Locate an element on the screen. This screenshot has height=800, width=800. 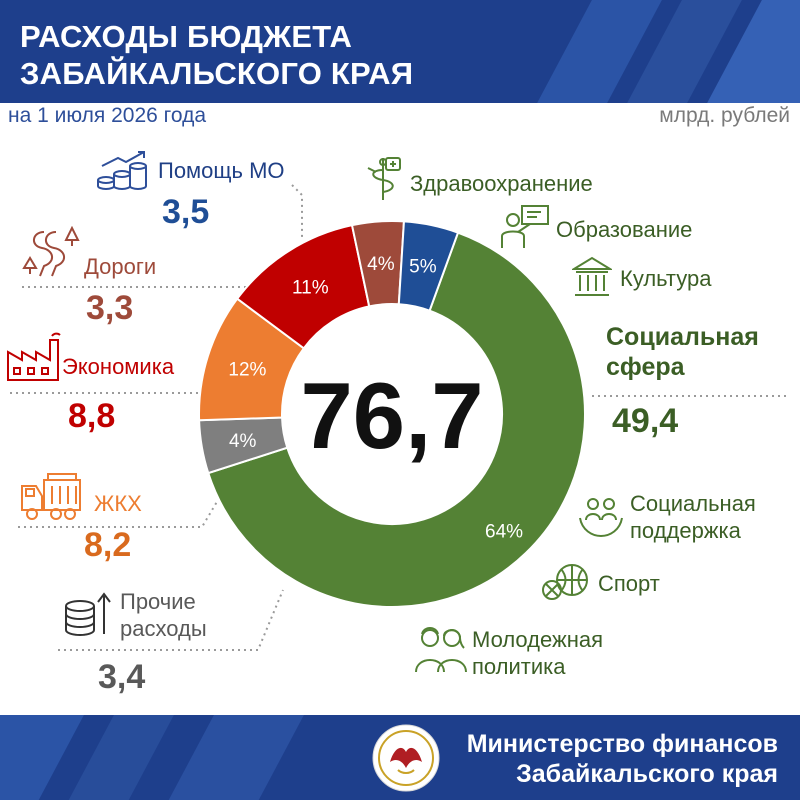
value-pomosch: 3,5 is located at coordinates (186, 212).